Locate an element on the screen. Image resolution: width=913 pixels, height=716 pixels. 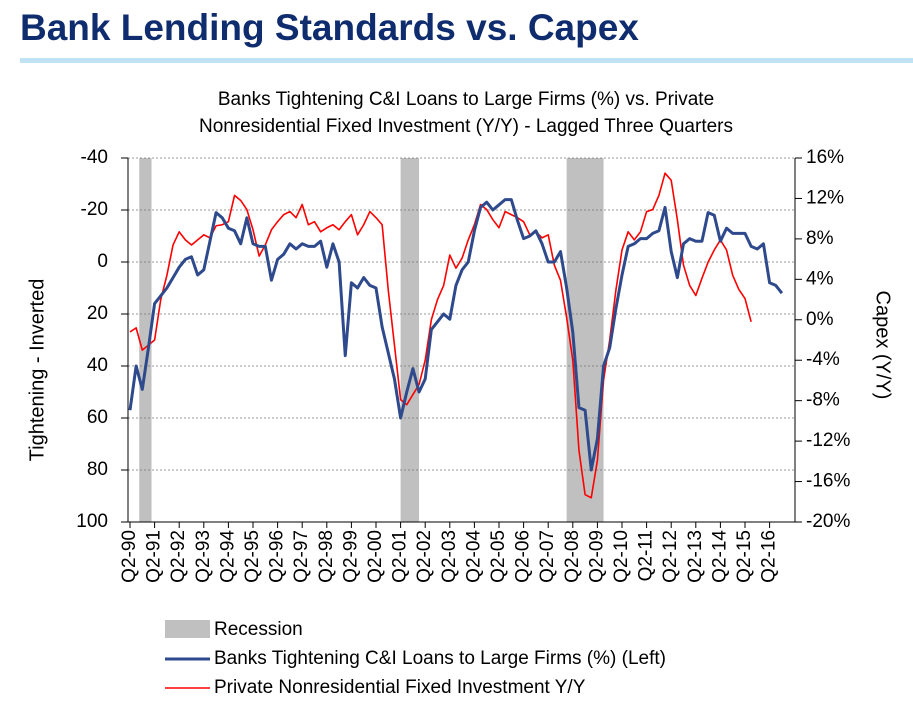
x-tick-label: Q2-05 is located at coordinates (498, 556).